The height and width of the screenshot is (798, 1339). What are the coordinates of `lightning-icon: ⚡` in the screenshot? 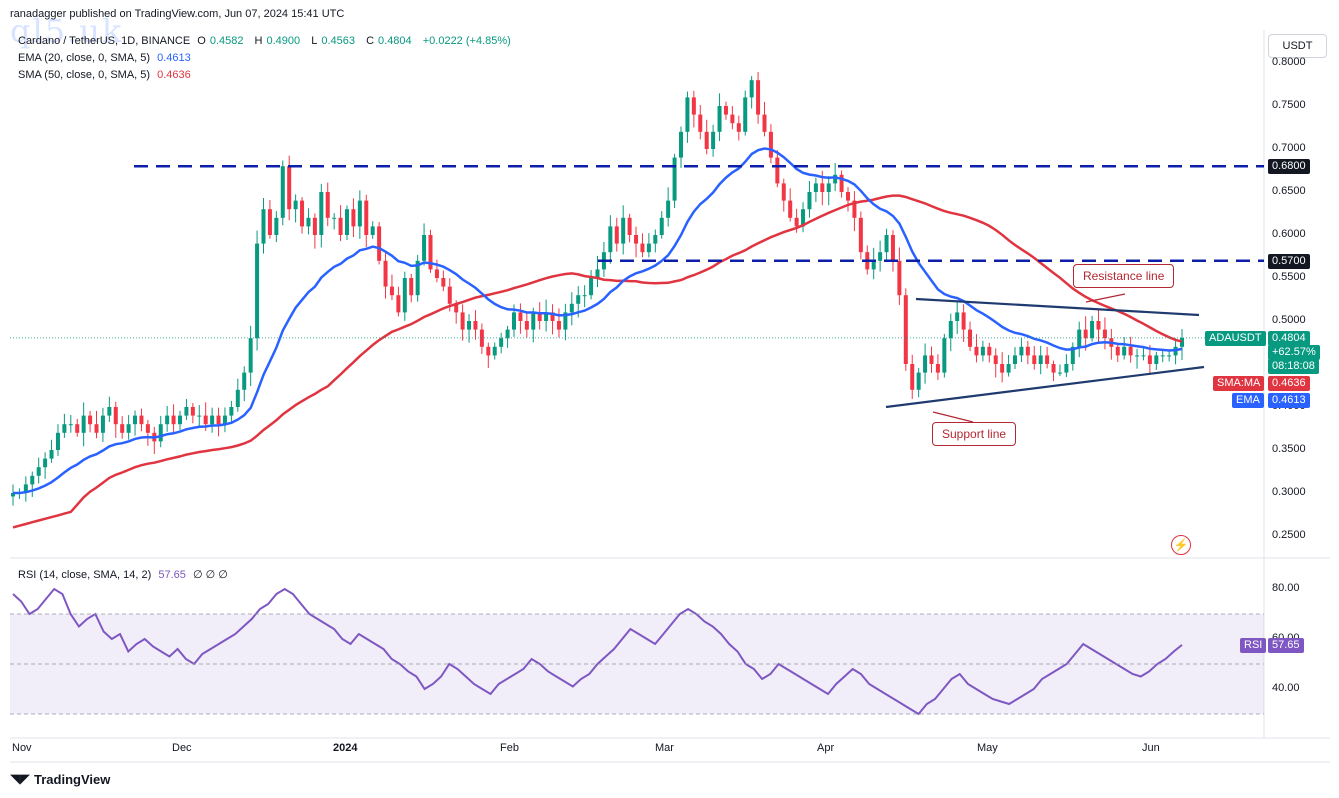 It's located at (1181, 545).